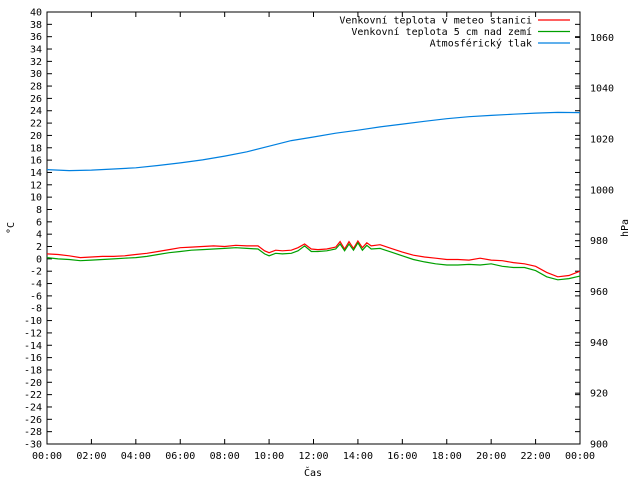  Describe the element at coordinates (33, 358) in the screenshot. I see `y-left-tick-label: -16` at that location.